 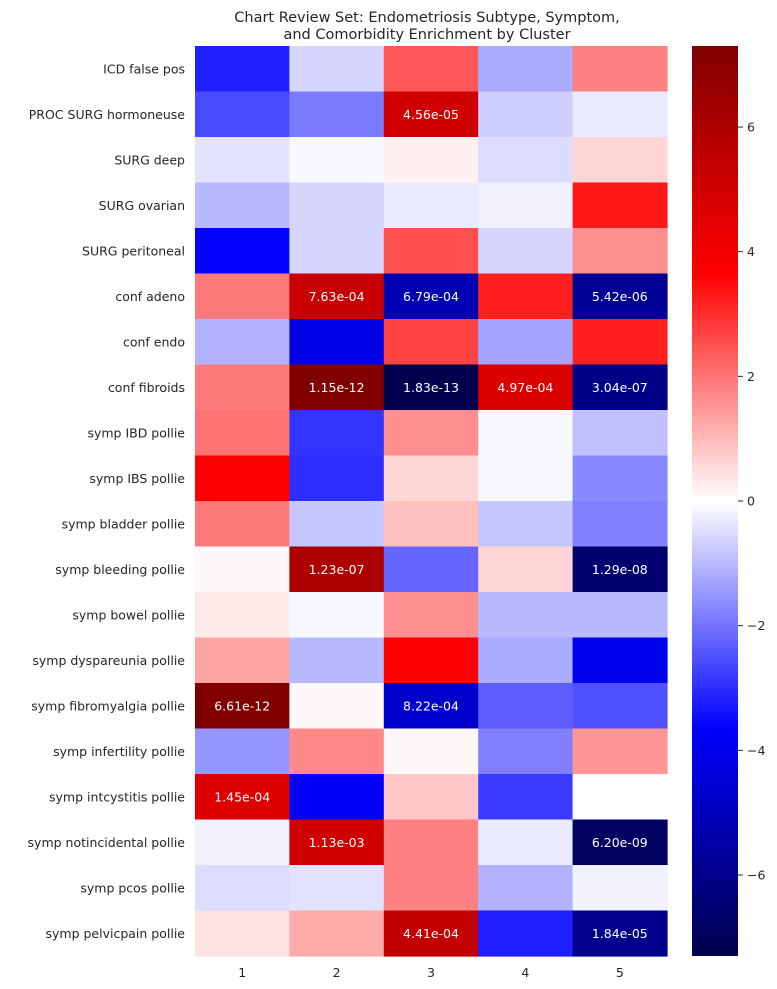 I want to click on row-label: SURG peritoneal, so click(x=133, y=250).